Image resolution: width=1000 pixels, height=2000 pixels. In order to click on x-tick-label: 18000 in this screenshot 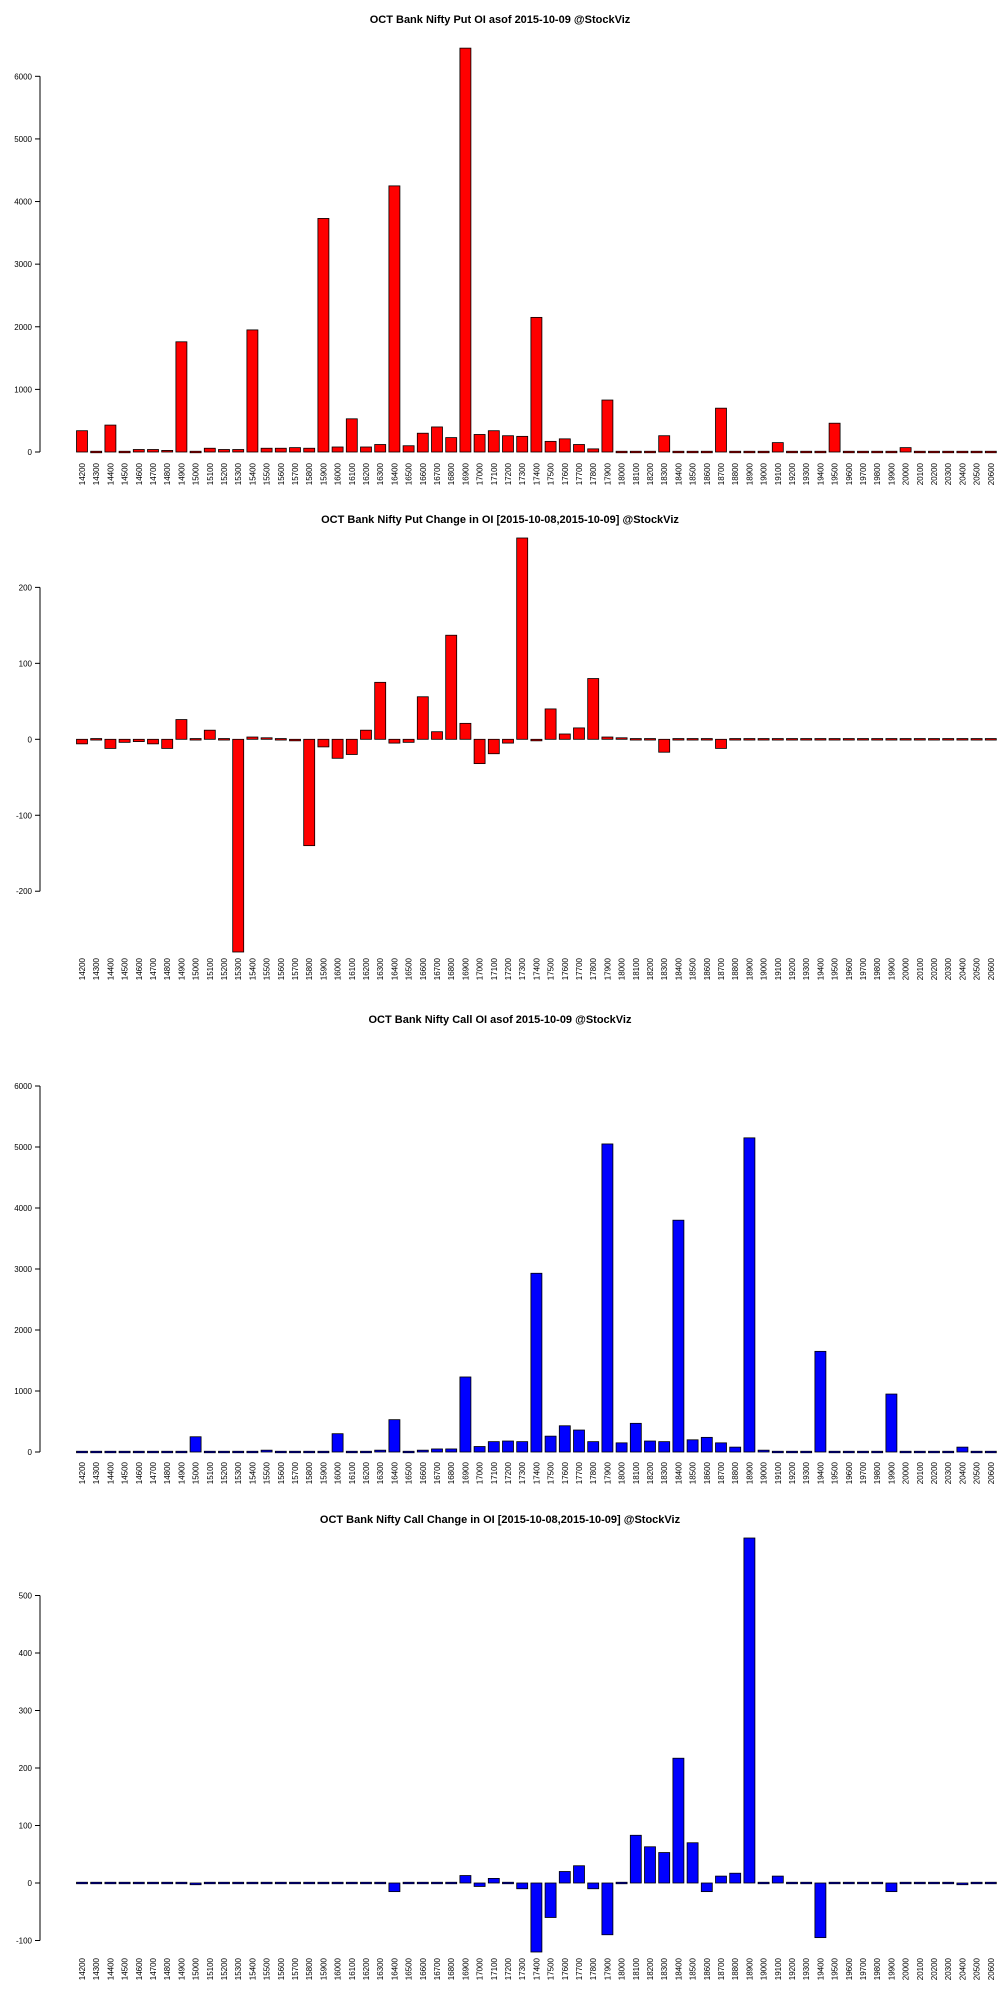, I will do `click(622, 1472)`.